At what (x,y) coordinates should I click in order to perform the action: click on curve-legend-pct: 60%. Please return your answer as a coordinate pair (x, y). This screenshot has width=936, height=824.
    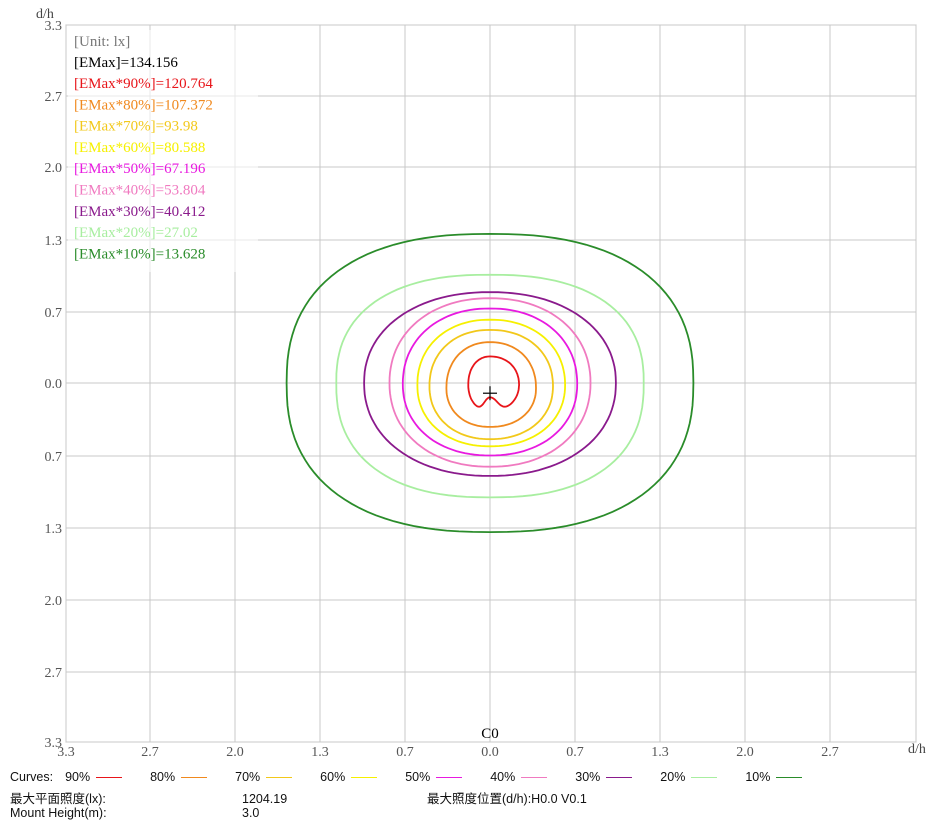
    Looking at the image, I should click on (333, 777).